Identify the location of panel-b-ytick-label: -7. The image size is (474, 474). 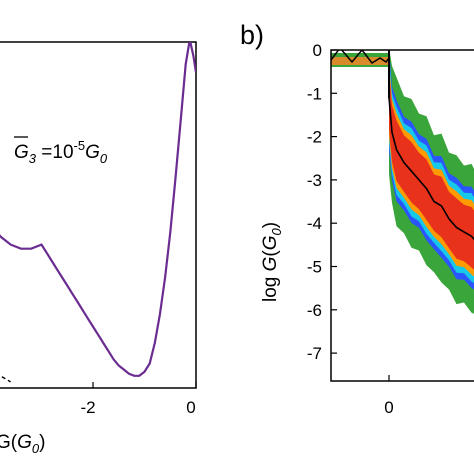
(314, 353).